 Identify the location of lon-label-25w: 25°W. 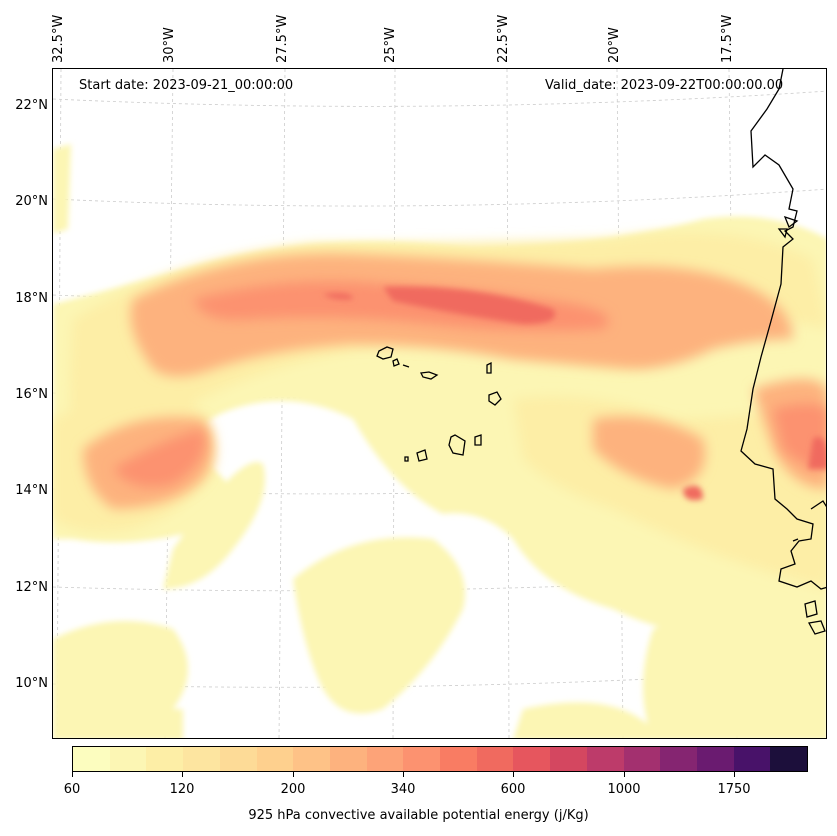
(390, 45).